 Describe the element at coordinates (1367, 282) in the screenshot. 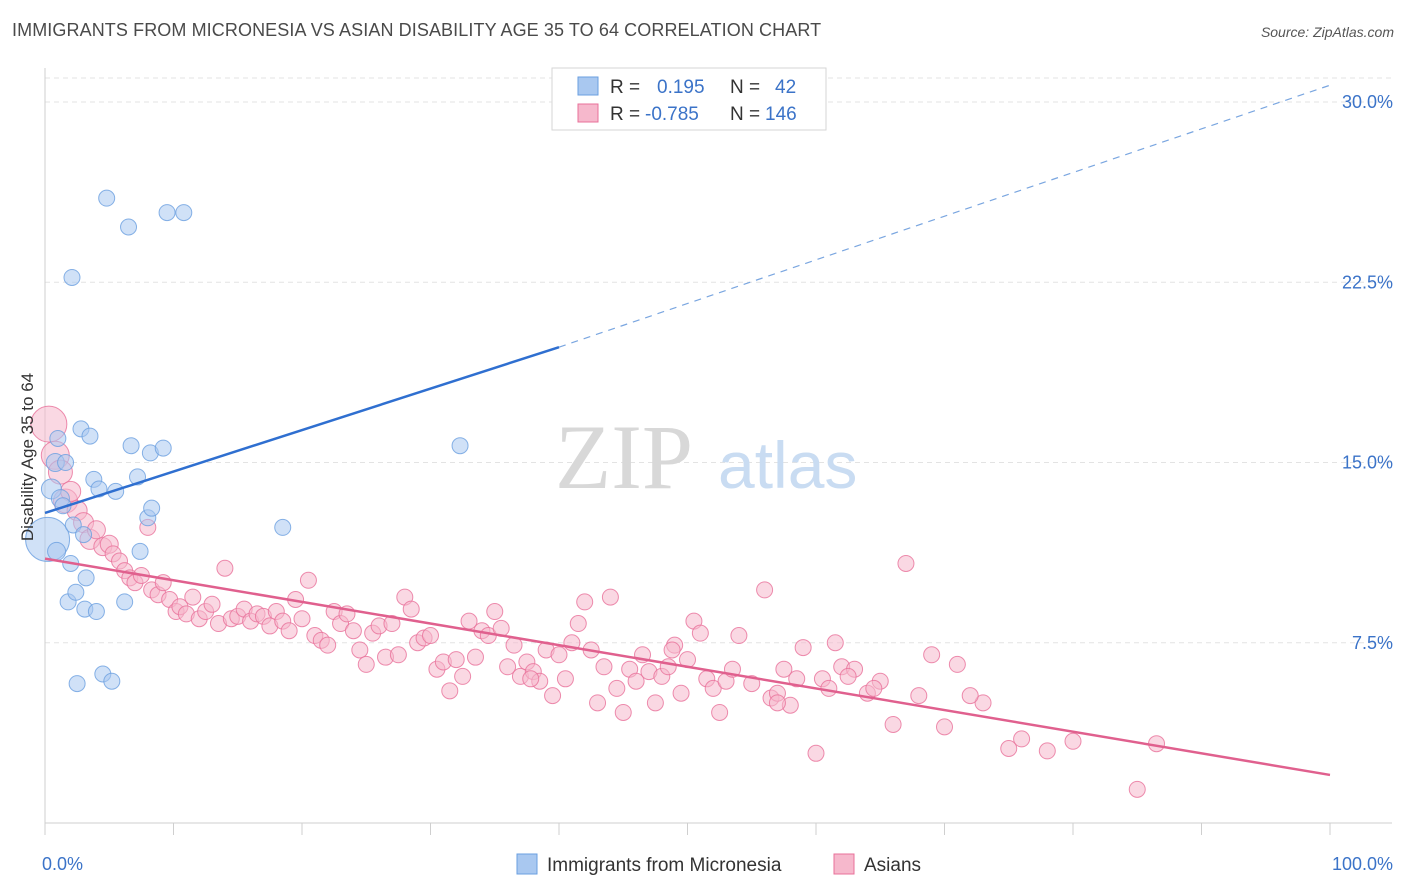

I see `y-tick-label-2: 22.5%` at that location.